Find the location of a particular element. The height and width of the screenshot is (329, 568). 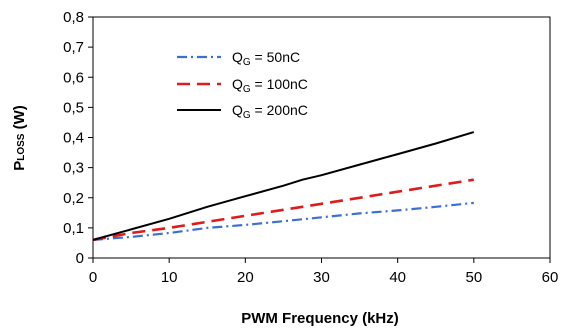

y-axis-title: PLOSS (W) is located at coordinates (19, 138).